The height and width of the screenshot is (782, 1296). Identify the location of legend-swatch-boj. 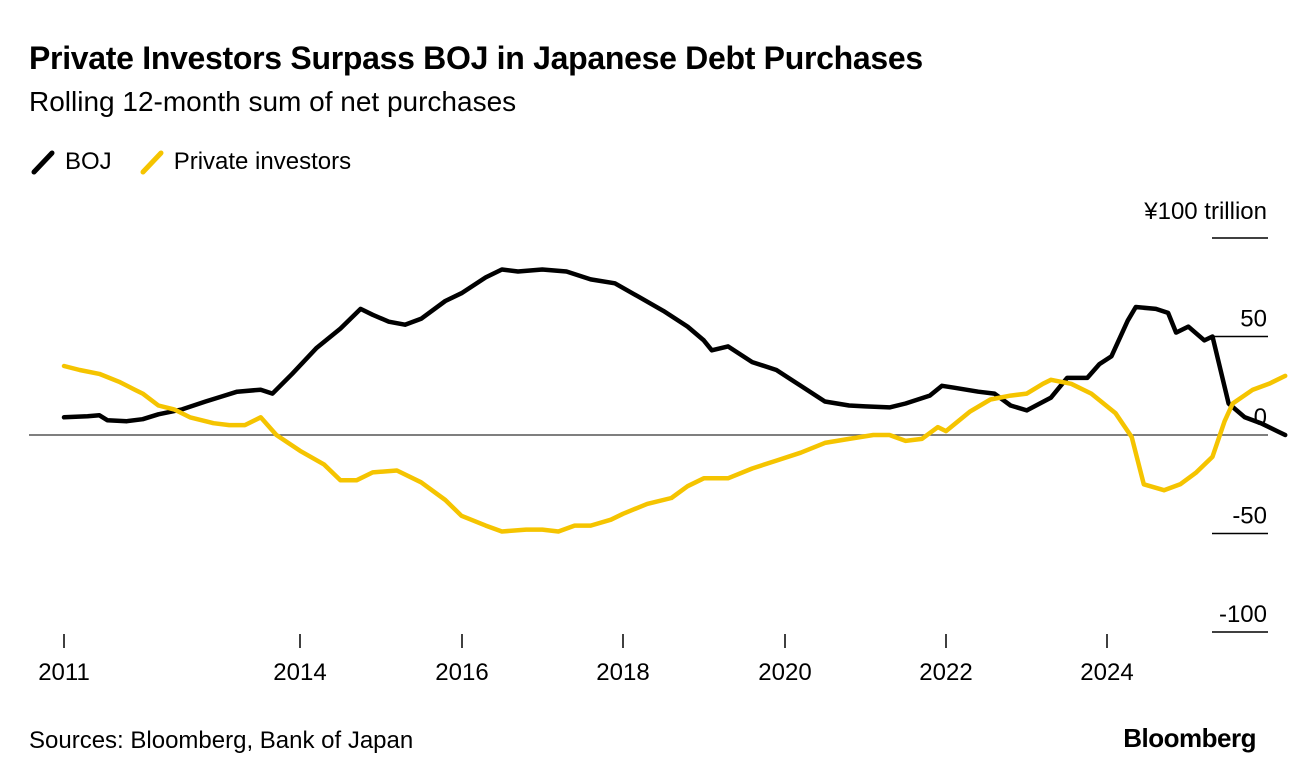
(43, 162).